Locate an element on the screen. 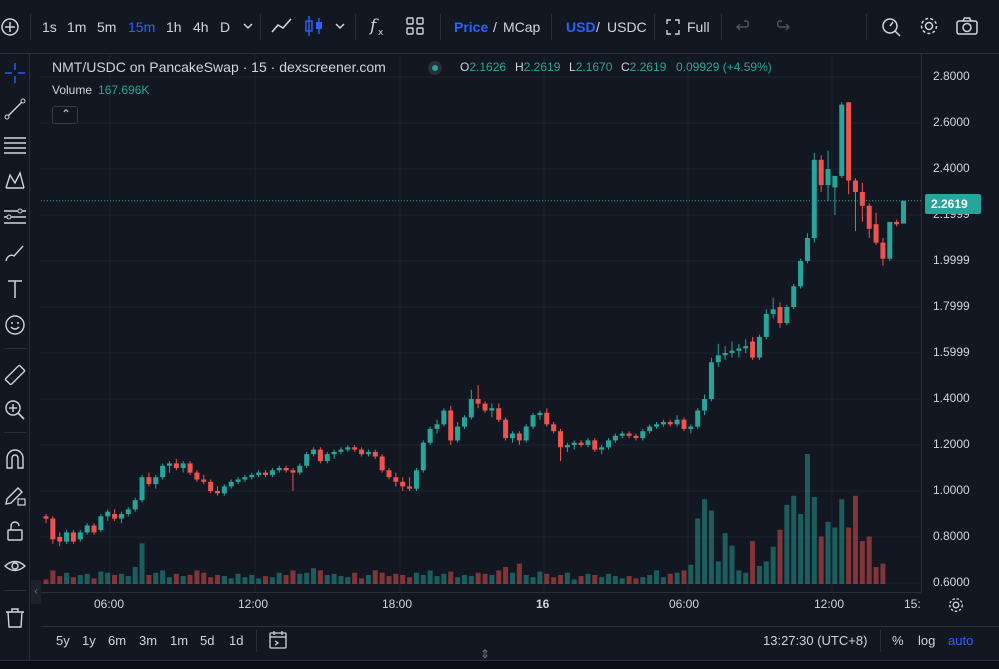 The height and width of the screenshot is (669, 999). settings-button is located at coordinates (929, 28).